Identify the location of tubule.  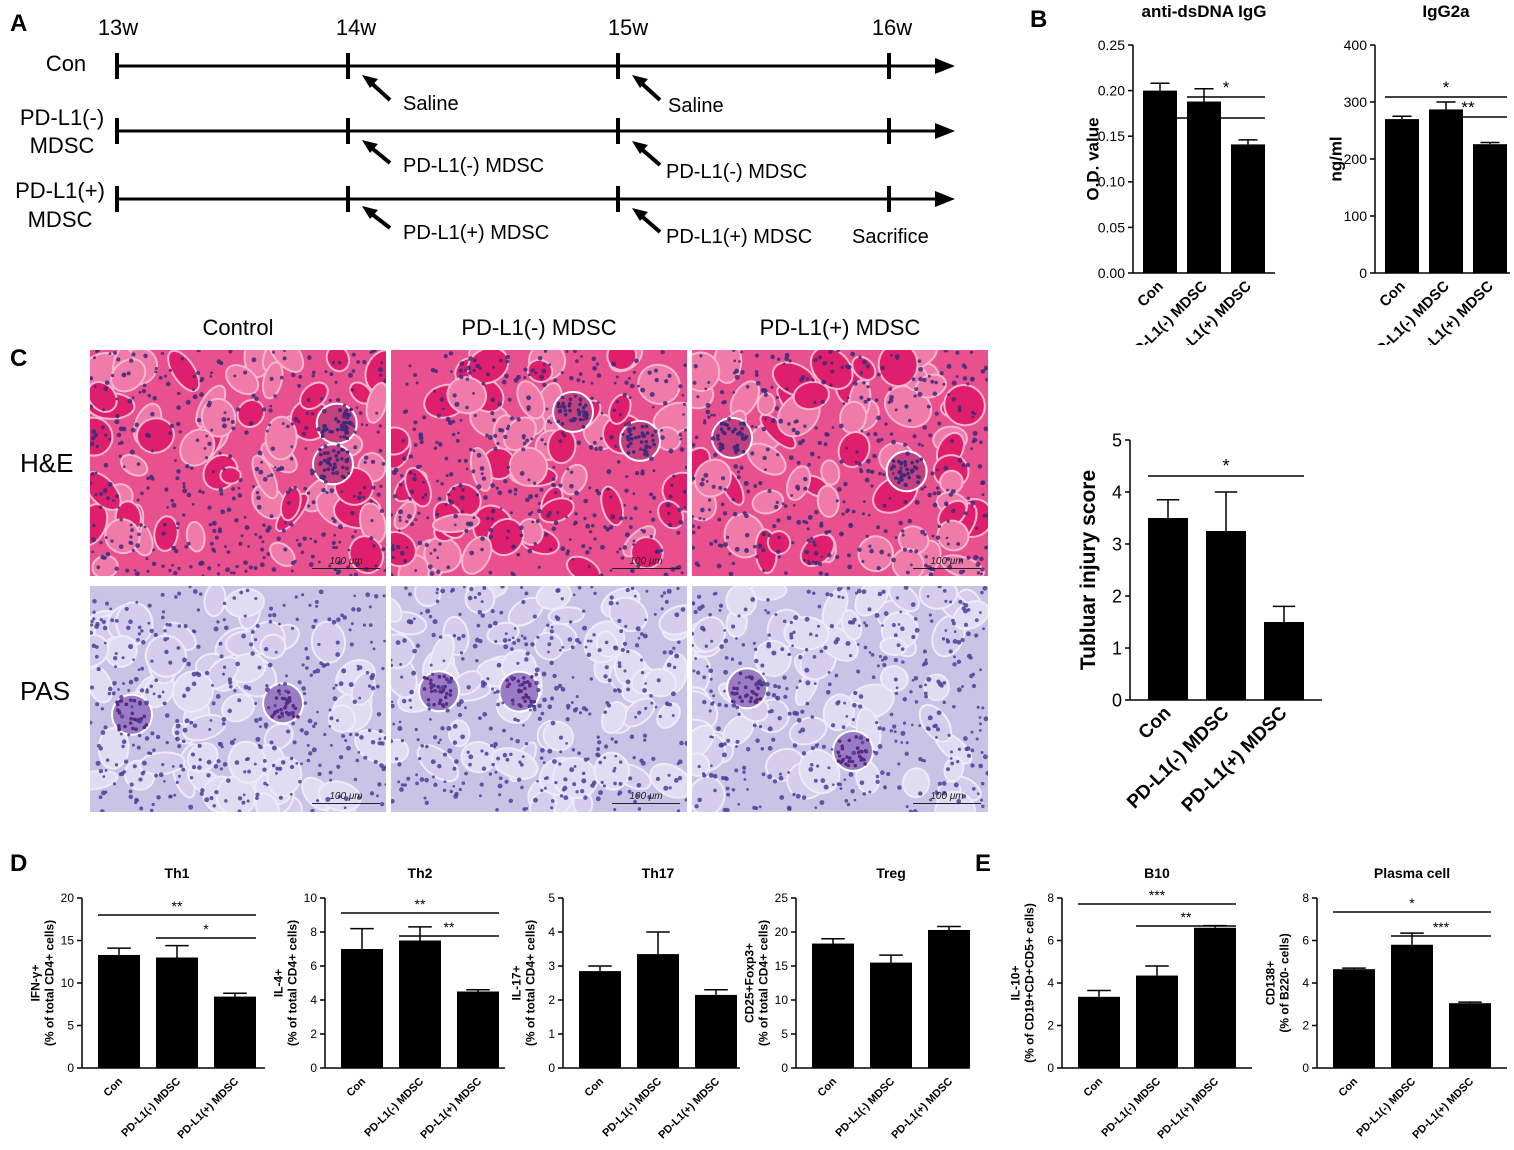
(503, 633).